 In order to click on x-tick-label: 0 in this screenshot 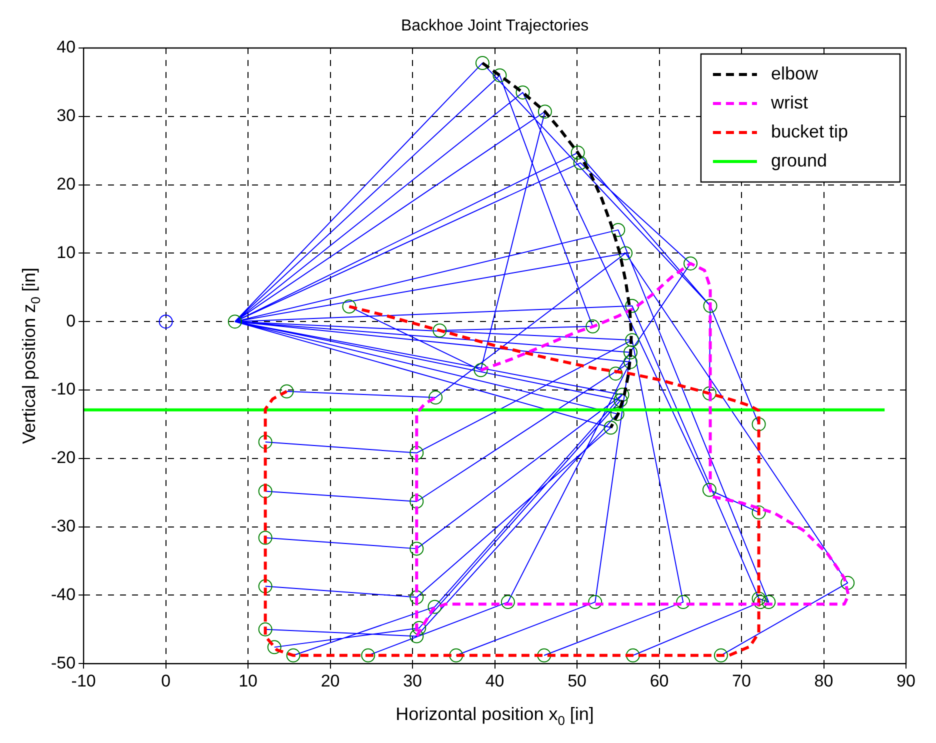, I will do `click(166, 680)`.